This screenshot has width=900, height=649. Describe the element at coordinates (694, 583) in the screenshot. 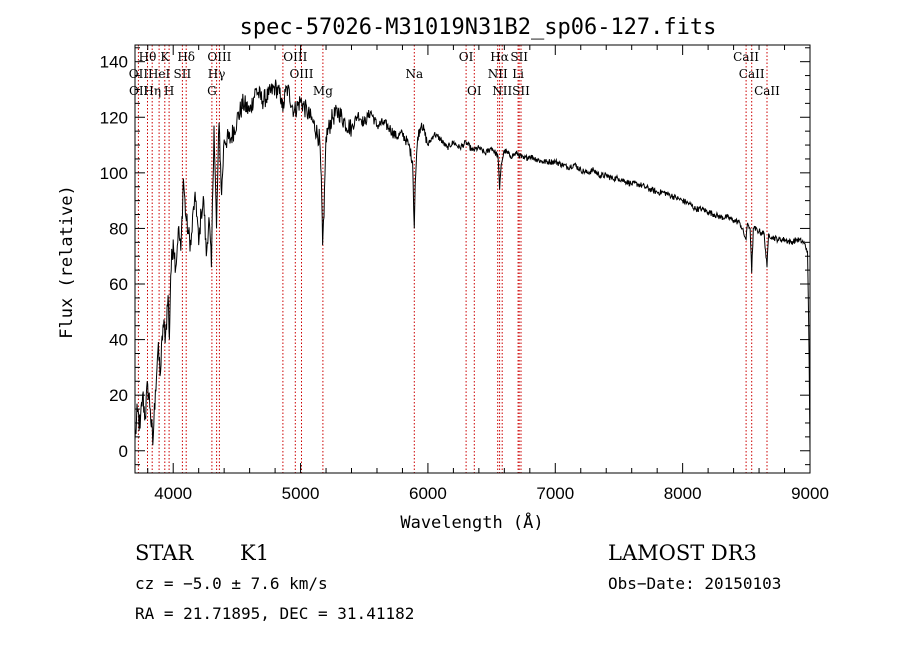

I see `obs-date: Obs−Date: 20150103` at that location.